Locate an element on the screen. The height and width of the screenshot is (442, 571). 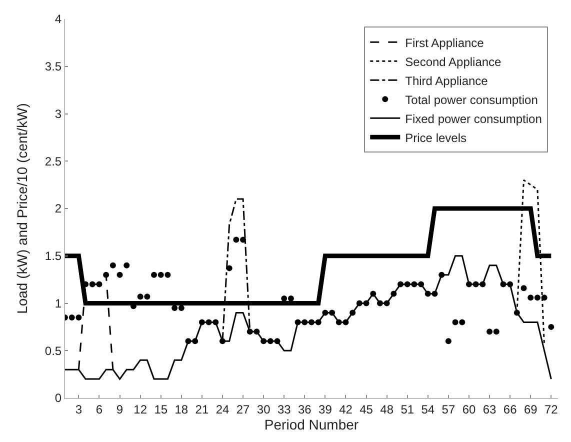
x-tick-label: 63 is located at coordinates (489, 409).